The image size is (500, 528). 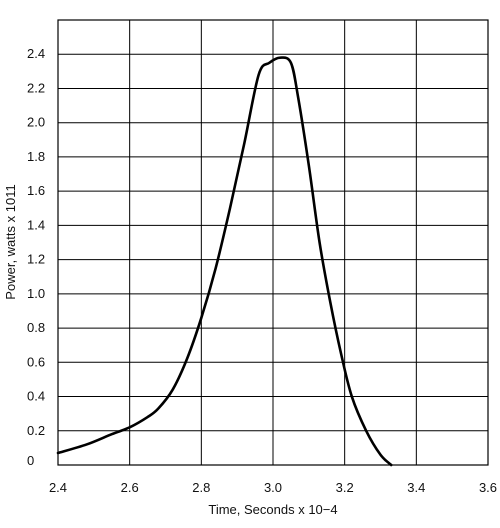 What do you see at coordinates (345, 487) in the screenshot?
I see `x-tick-label: 3.2` at bounding box center [345, 487].